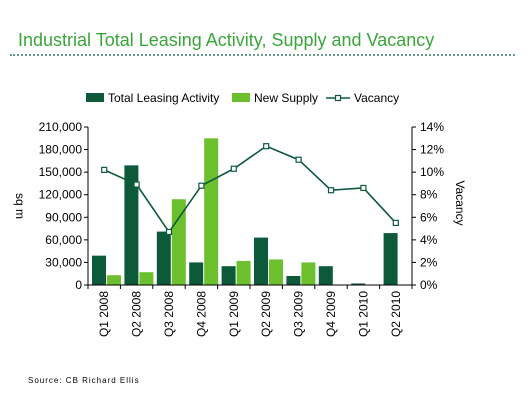  I want to click on x-tick-label: Q4 2009, so click(331, 314).